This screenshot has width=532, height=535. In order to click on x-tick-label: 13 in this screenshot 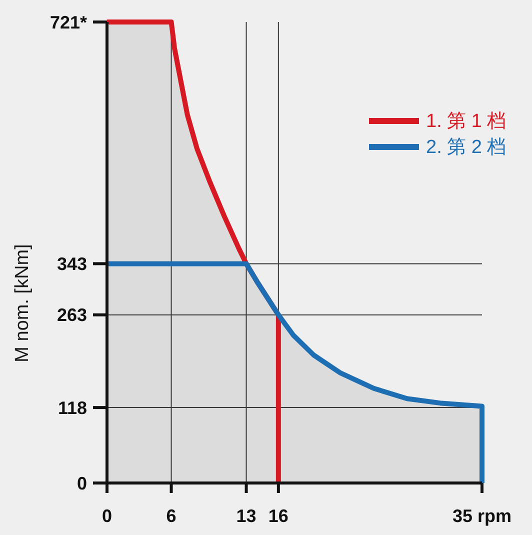, I will do `click(246, 516)`.